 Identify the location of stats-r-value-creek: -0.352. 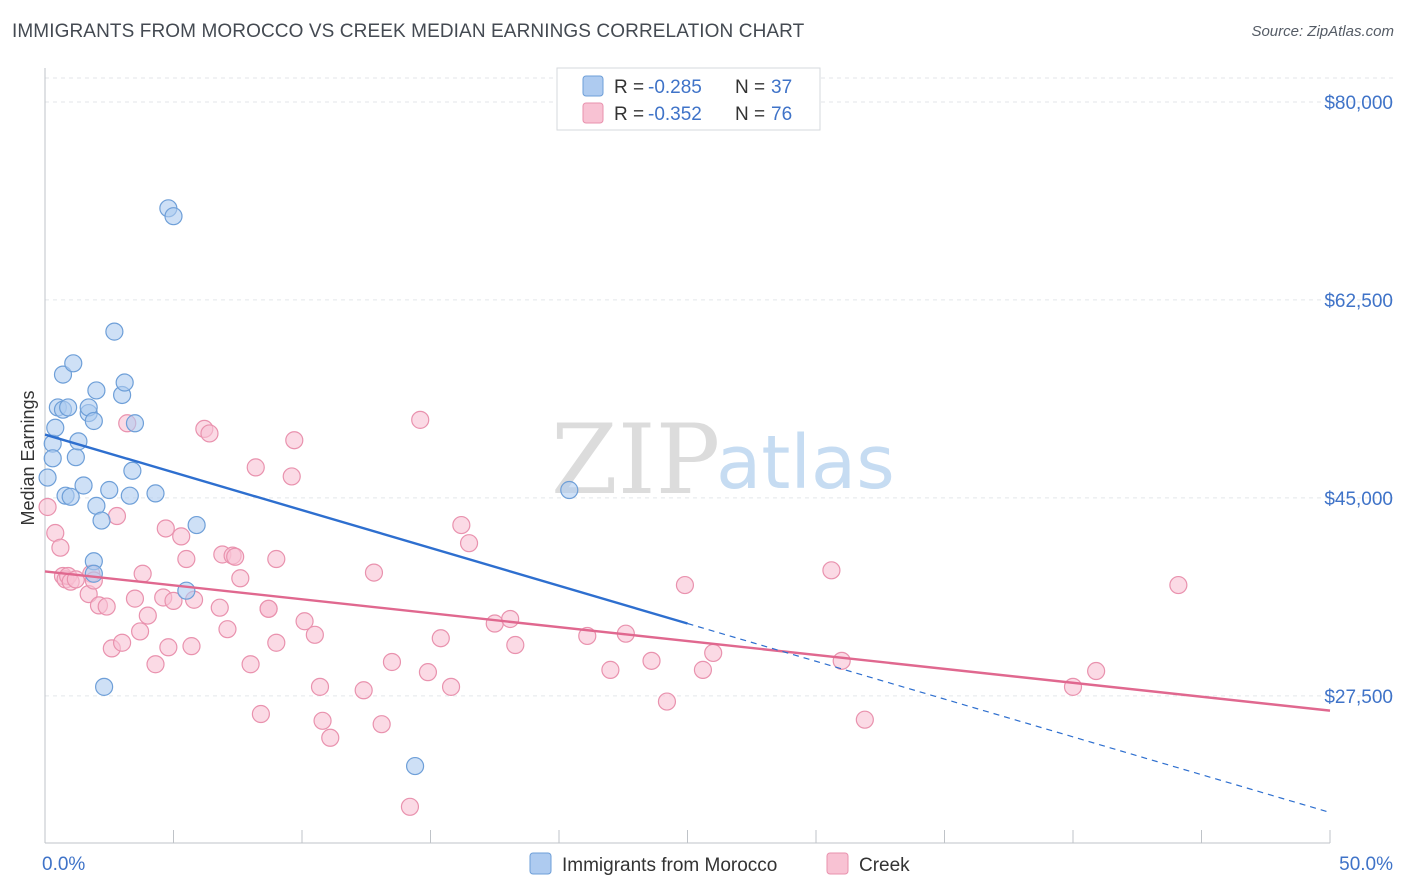
(675, 114).